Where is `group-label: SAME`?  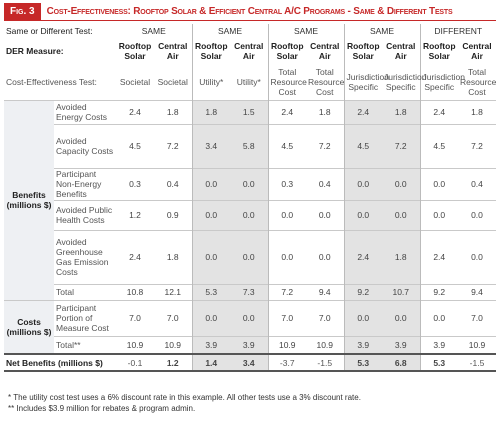 group-label: SAME is located at coordinates (381, 31).